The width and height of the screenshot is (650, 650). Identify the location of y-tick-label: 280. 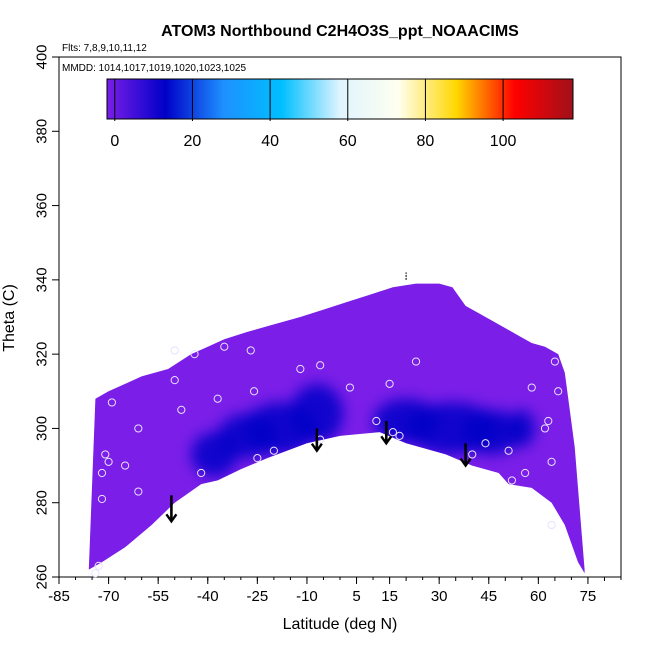
(42, 502).